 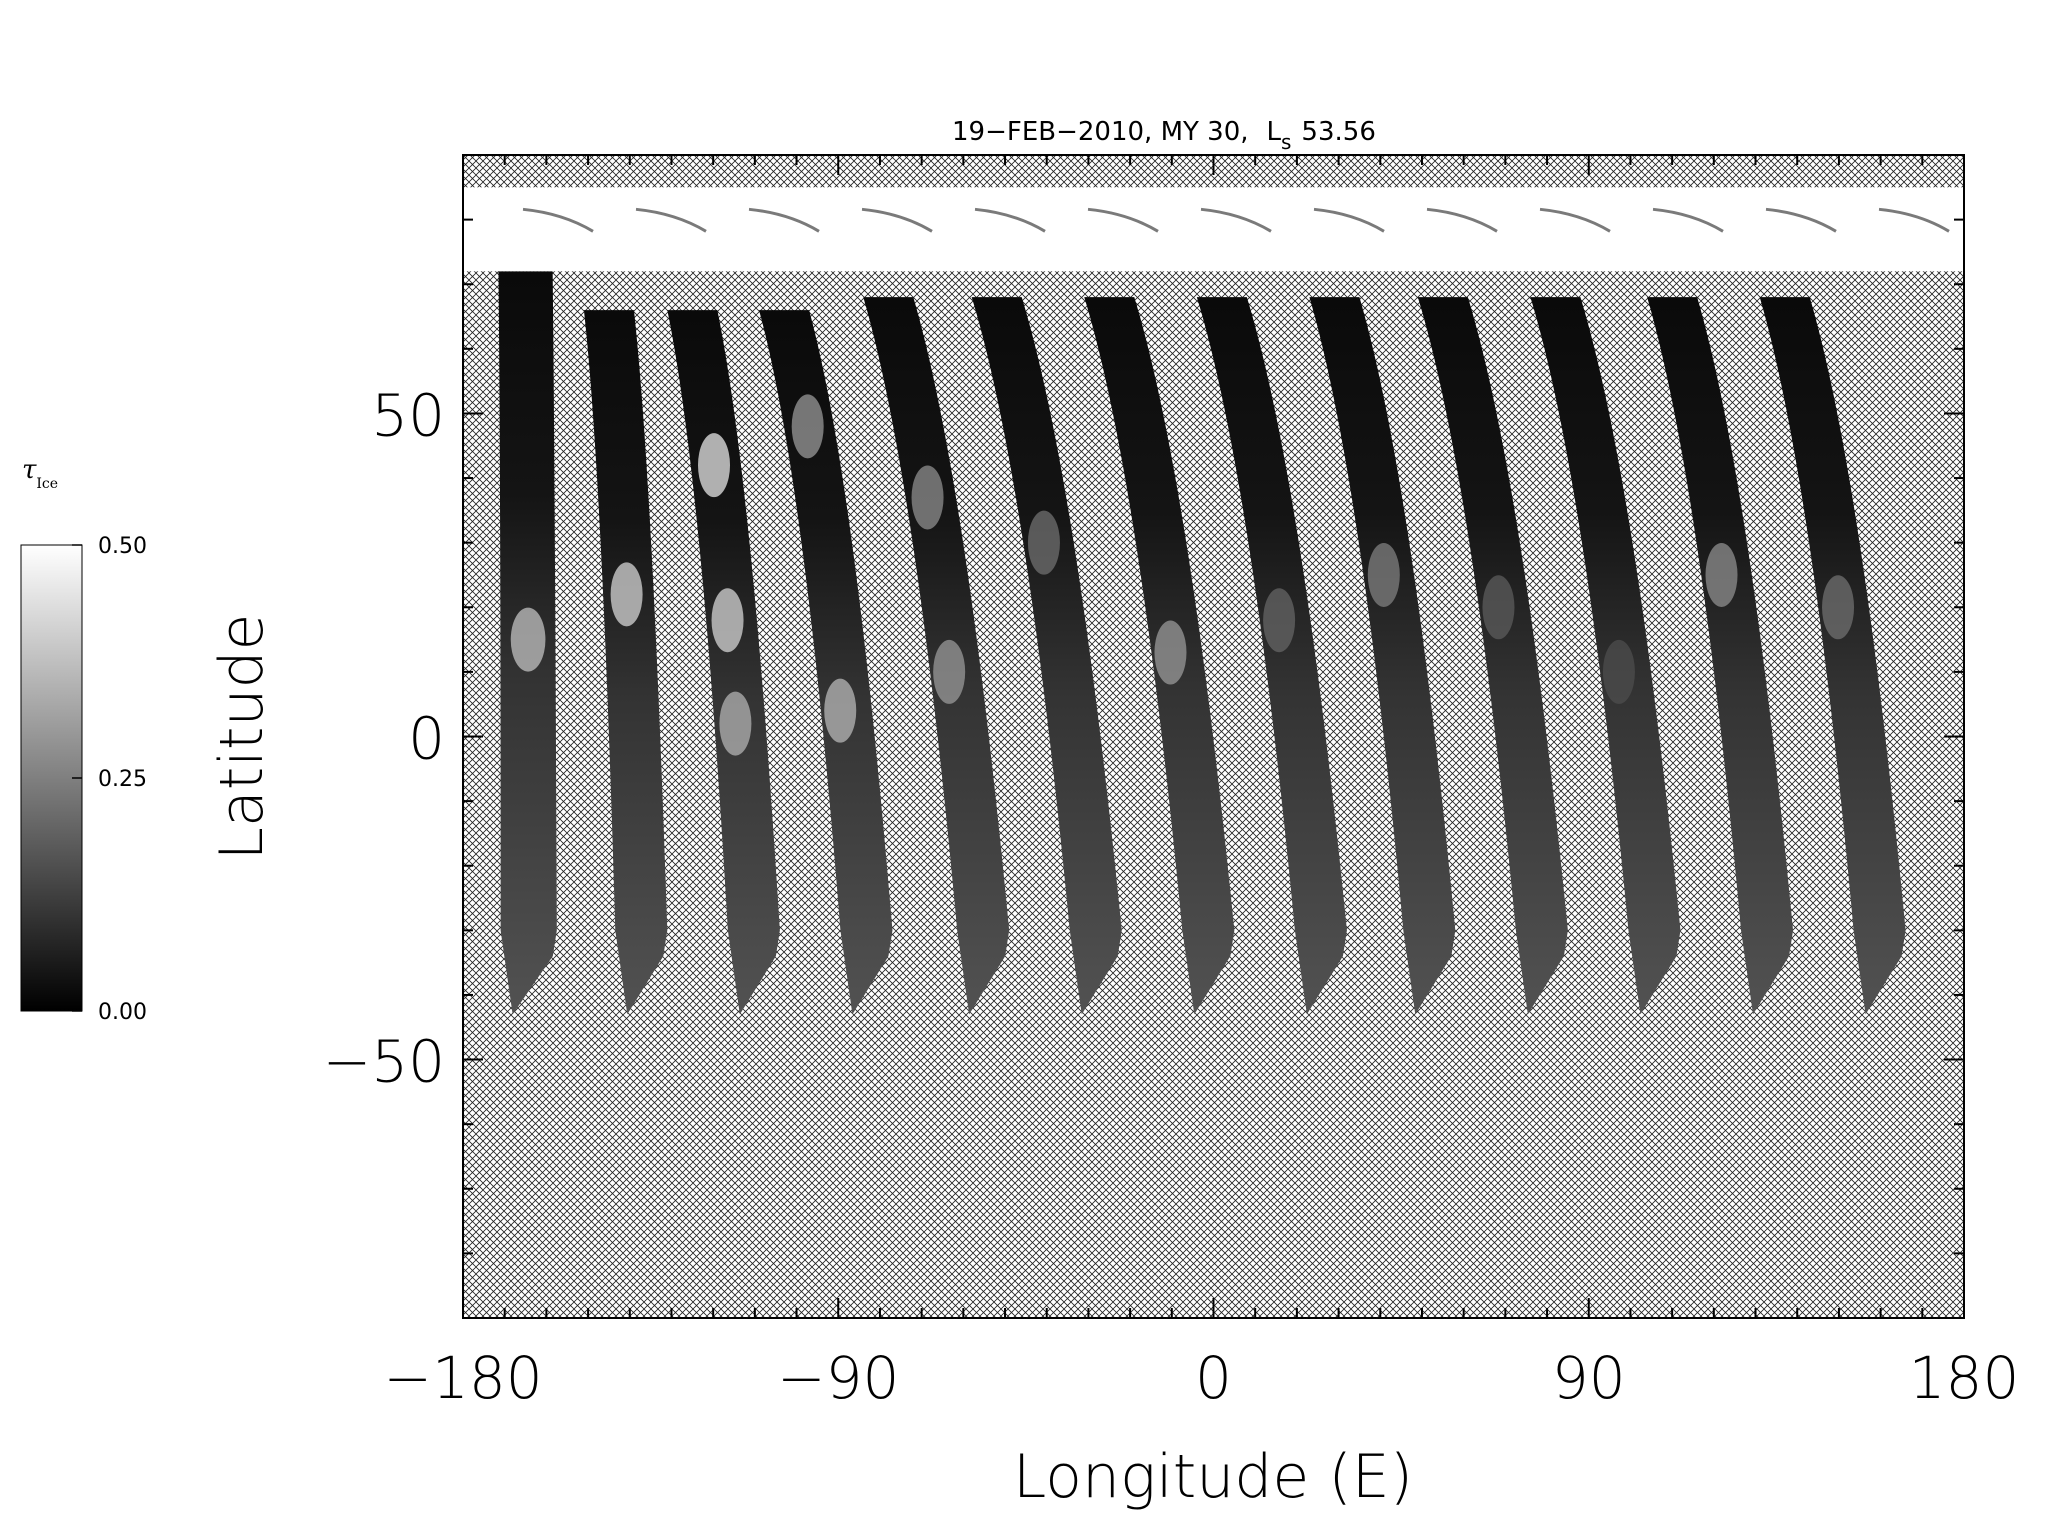 What do you see at coordinates (462, 1378) in the screenshot?
I see `x-tick-label: −180` at bounding box center [462, 1378].